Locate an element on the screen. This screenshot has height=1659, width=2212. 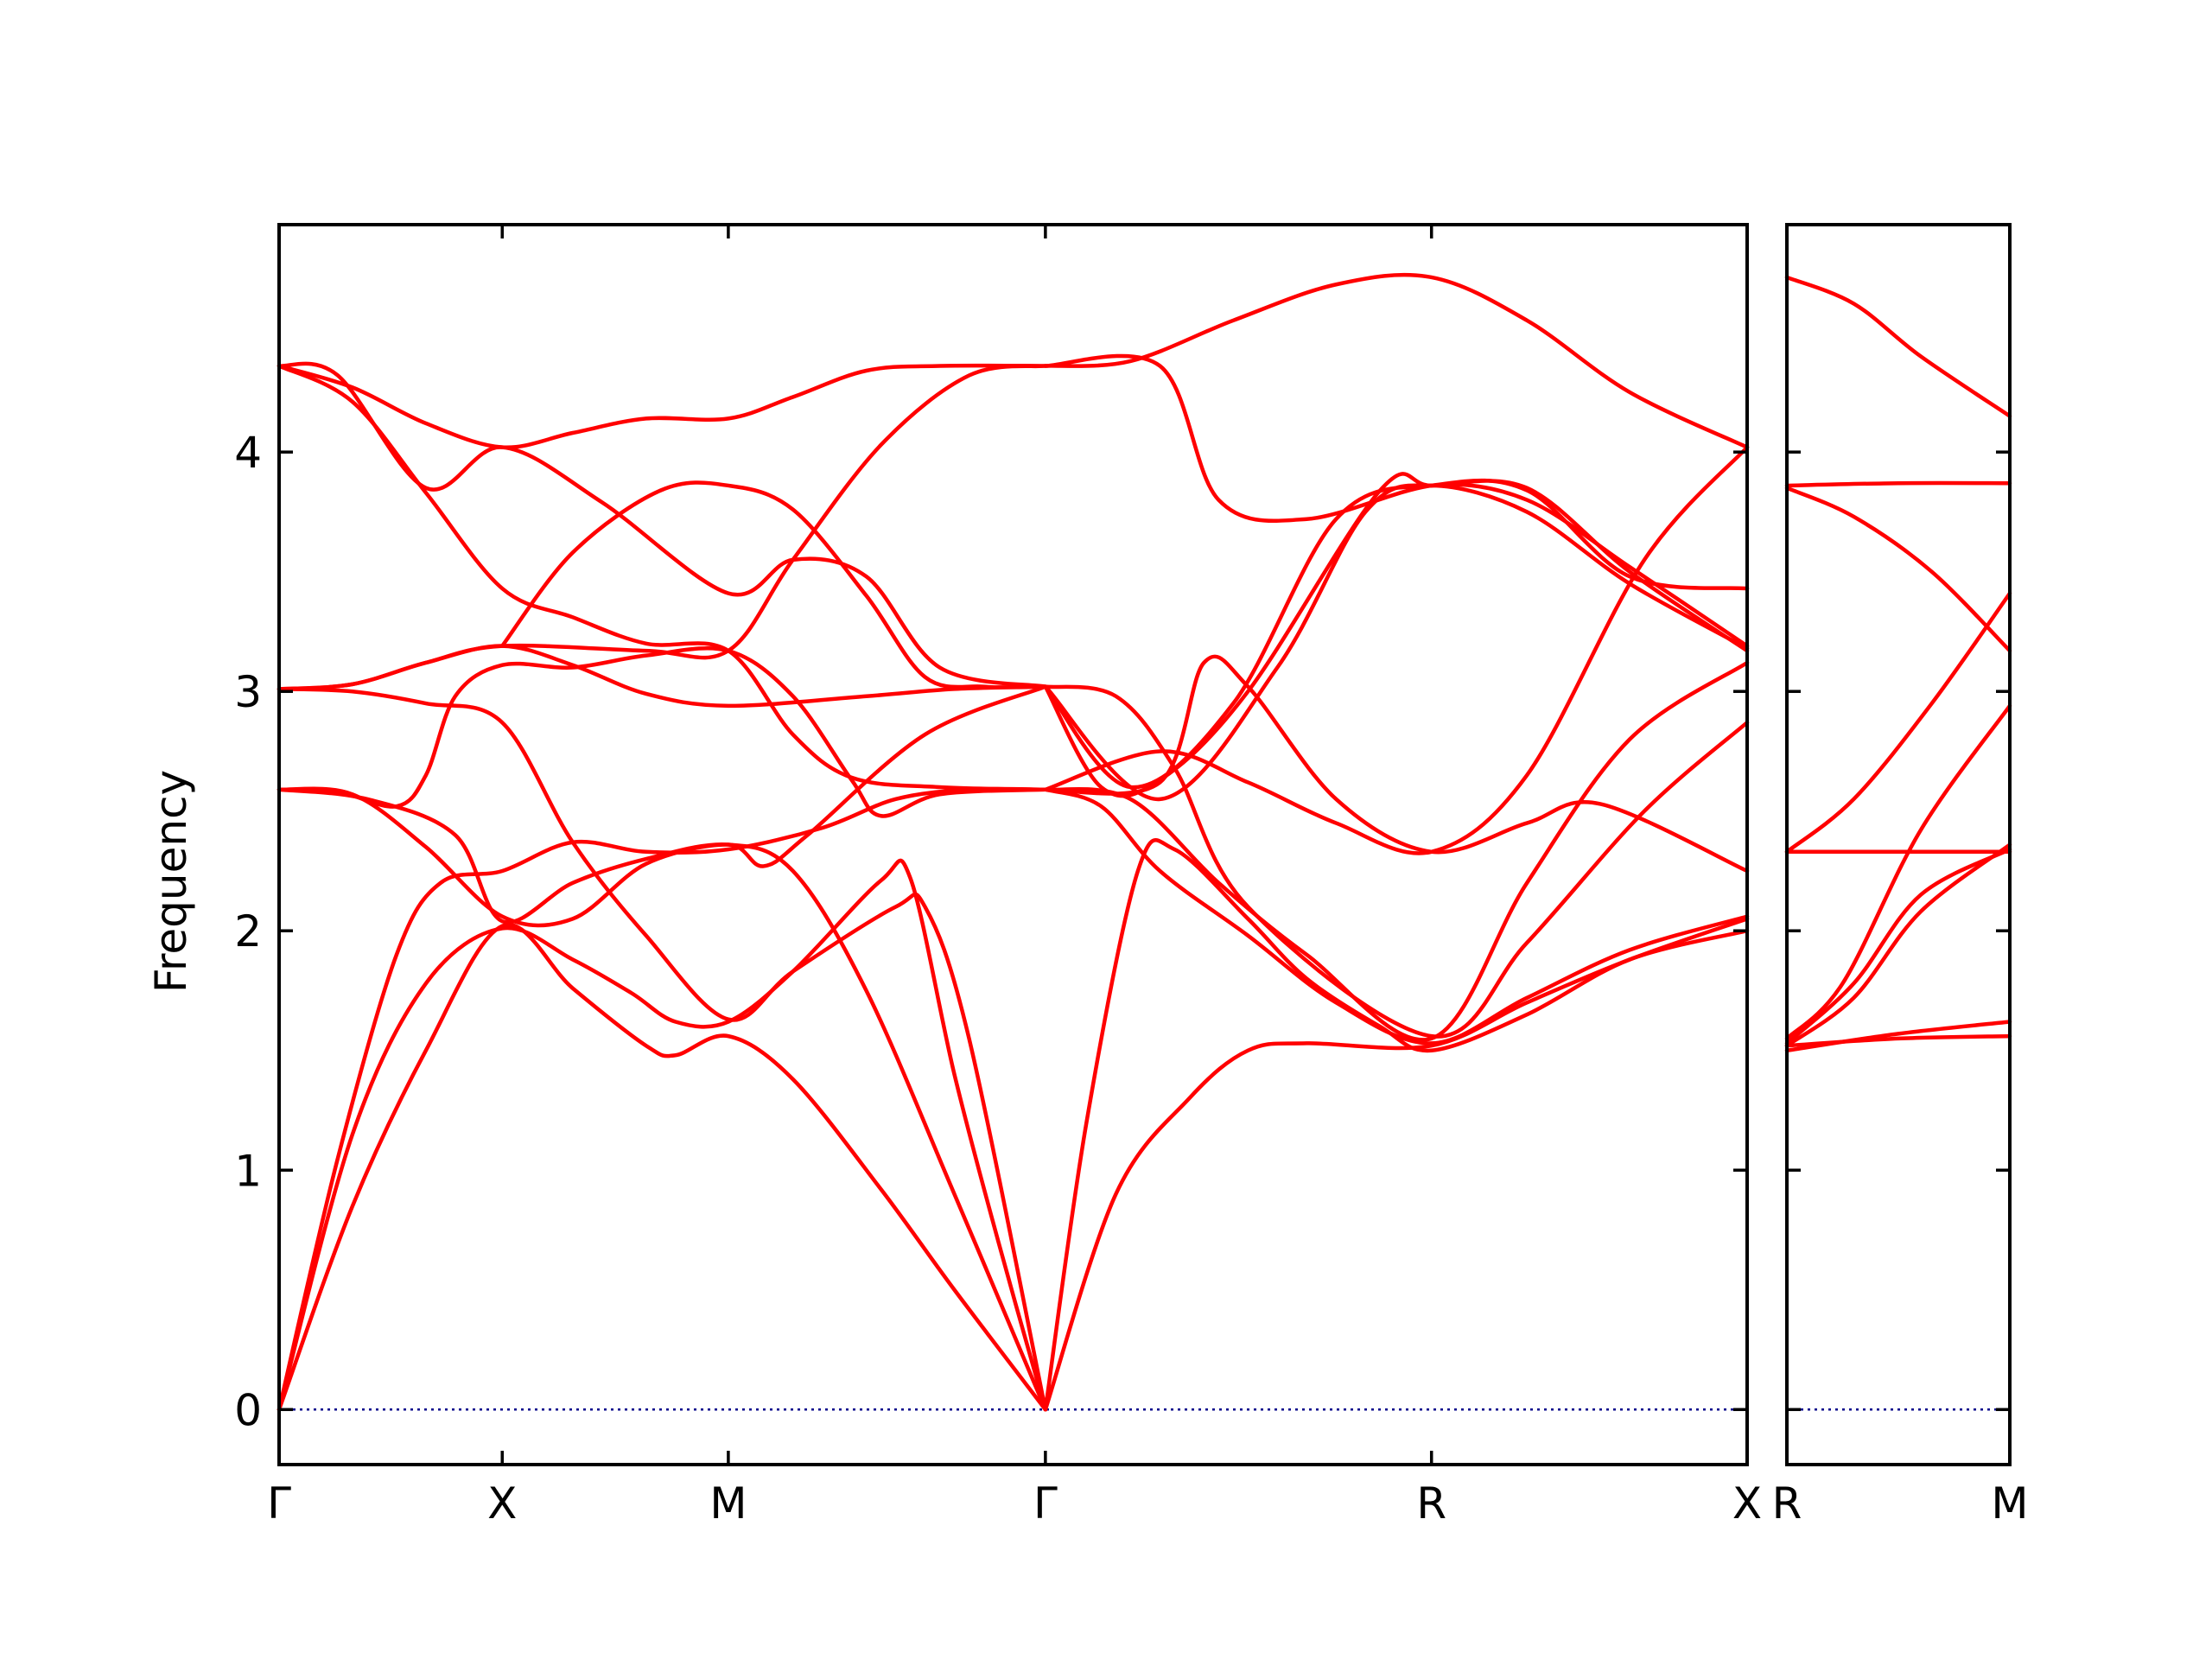
y-tick-label: 2 is located at coordinates (248, 932).